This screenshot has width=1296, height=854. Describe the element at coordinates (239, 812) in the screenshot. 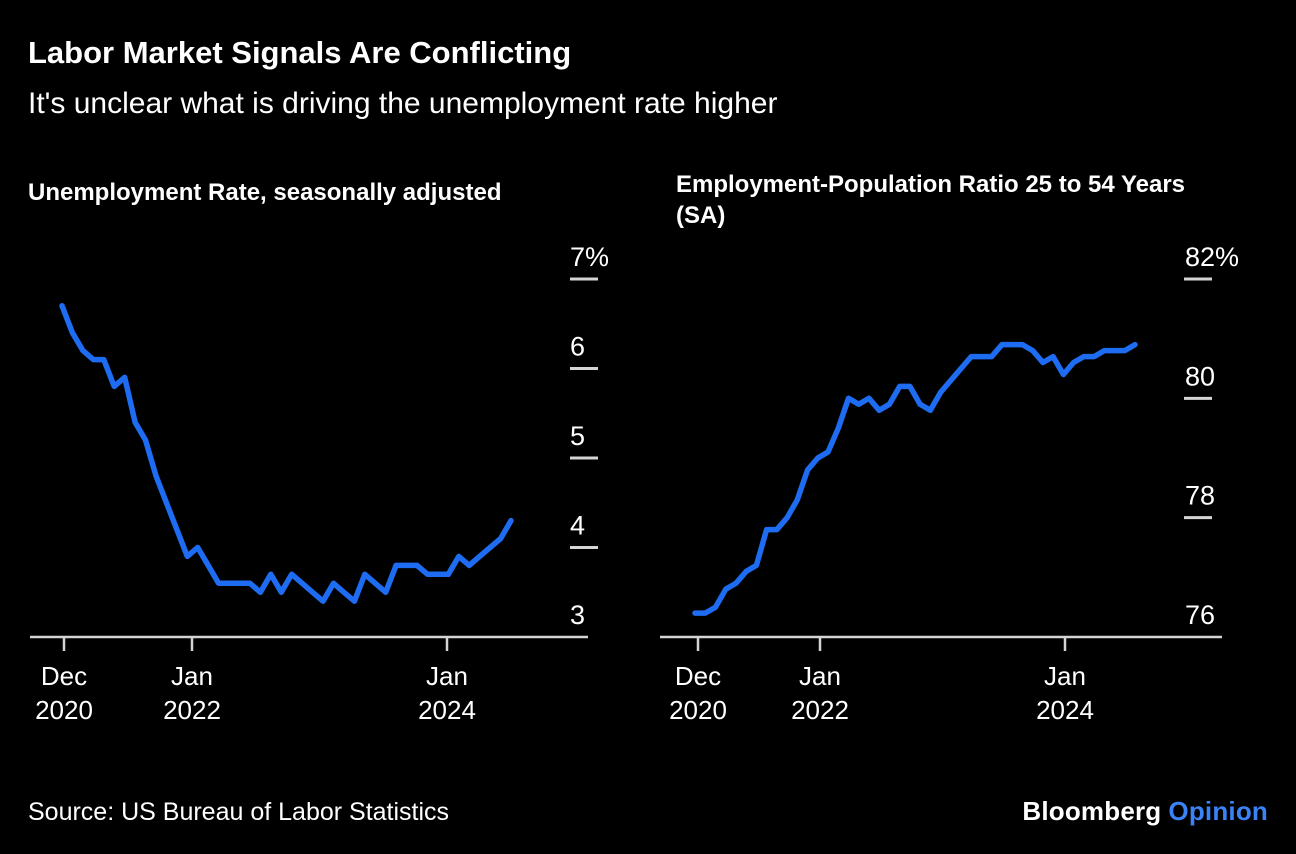

I see `source-note: Source: US Bureau of Labor Statistics` at that location.